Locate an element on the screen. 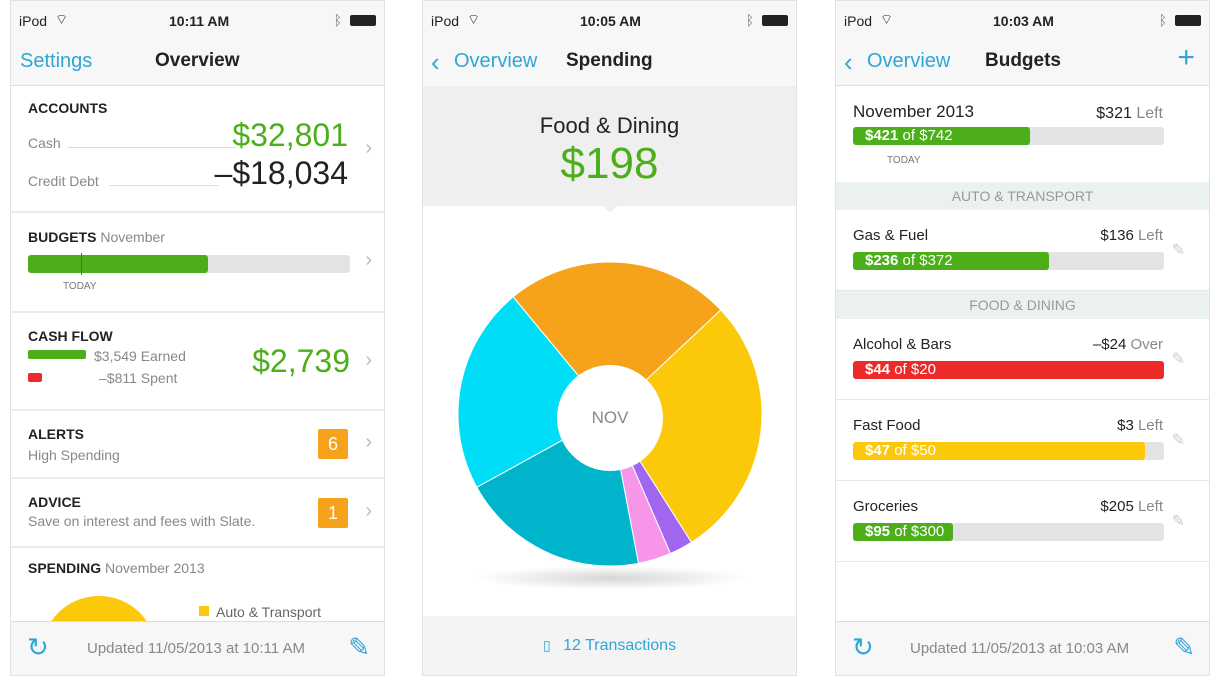 Image resolution: width=1220 pixels, height=686 pixels. budget-progress-fill: $44 of $20 is located at coordinates (1008, 370).